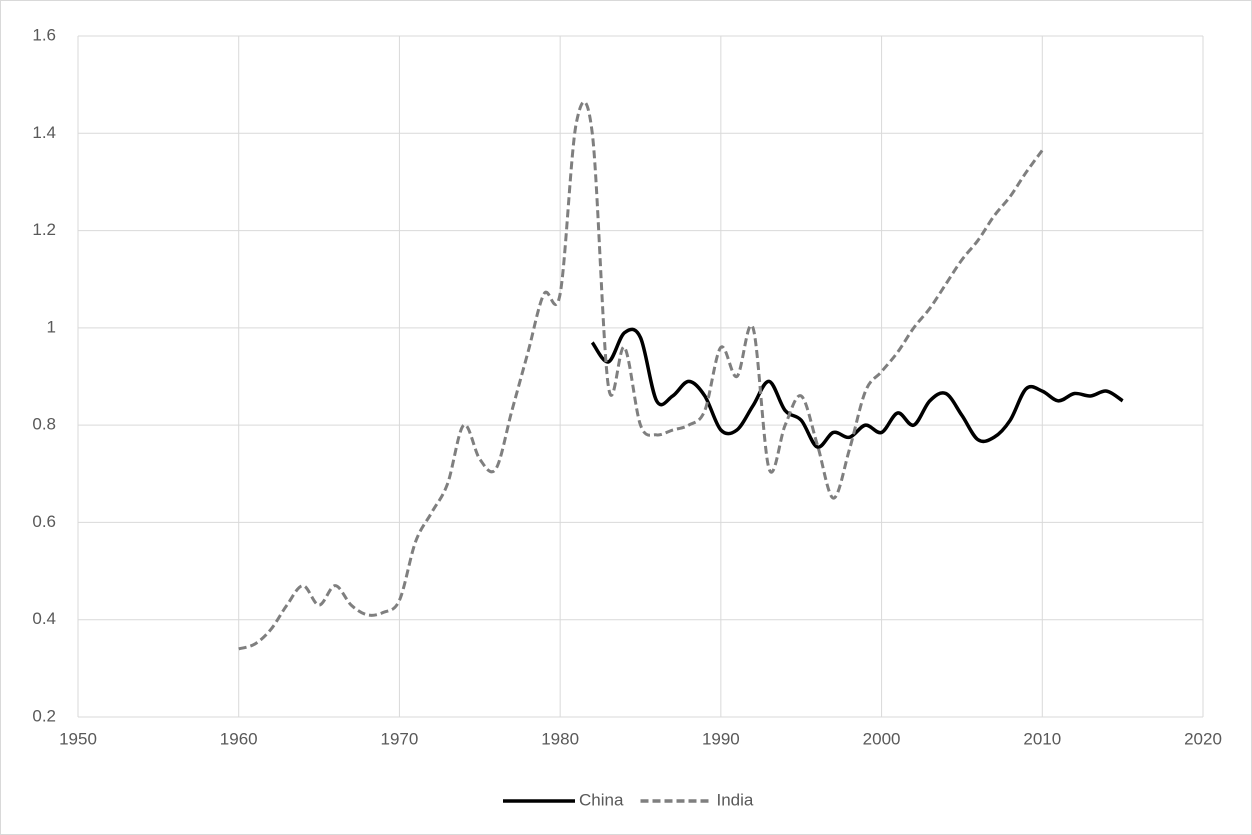  I want to click on y-tick-label: 1.4, so click(44, 132).